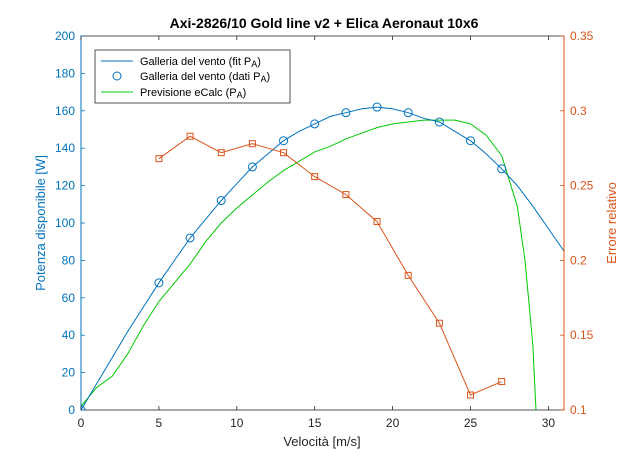 The height and width of the screenshot is (461, 624). What do you see at coordinates (263, 79) in the screenshot?
I see `legend-dati-sub: A` at bounding box center [263, 79].